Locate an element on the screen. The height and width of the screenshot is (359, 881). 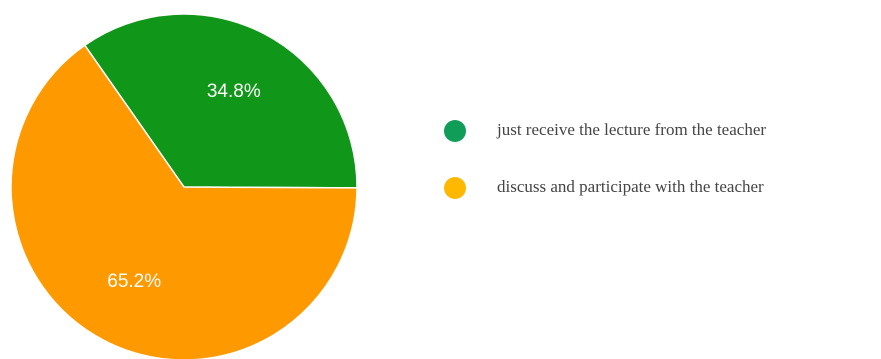
pie-slice-labels: 34.8% 65.2% is located at coordinates (184, 186).